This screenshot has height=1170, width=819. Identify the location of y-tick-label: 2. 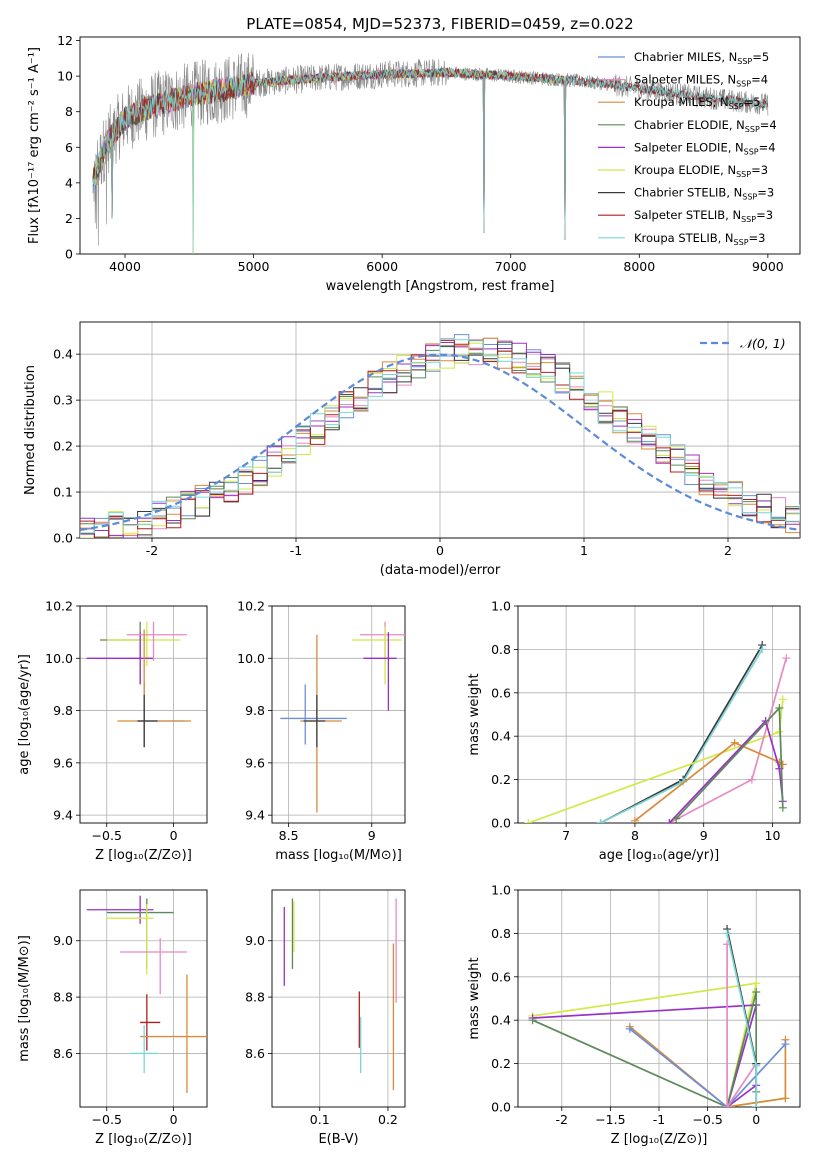
(69, 218).